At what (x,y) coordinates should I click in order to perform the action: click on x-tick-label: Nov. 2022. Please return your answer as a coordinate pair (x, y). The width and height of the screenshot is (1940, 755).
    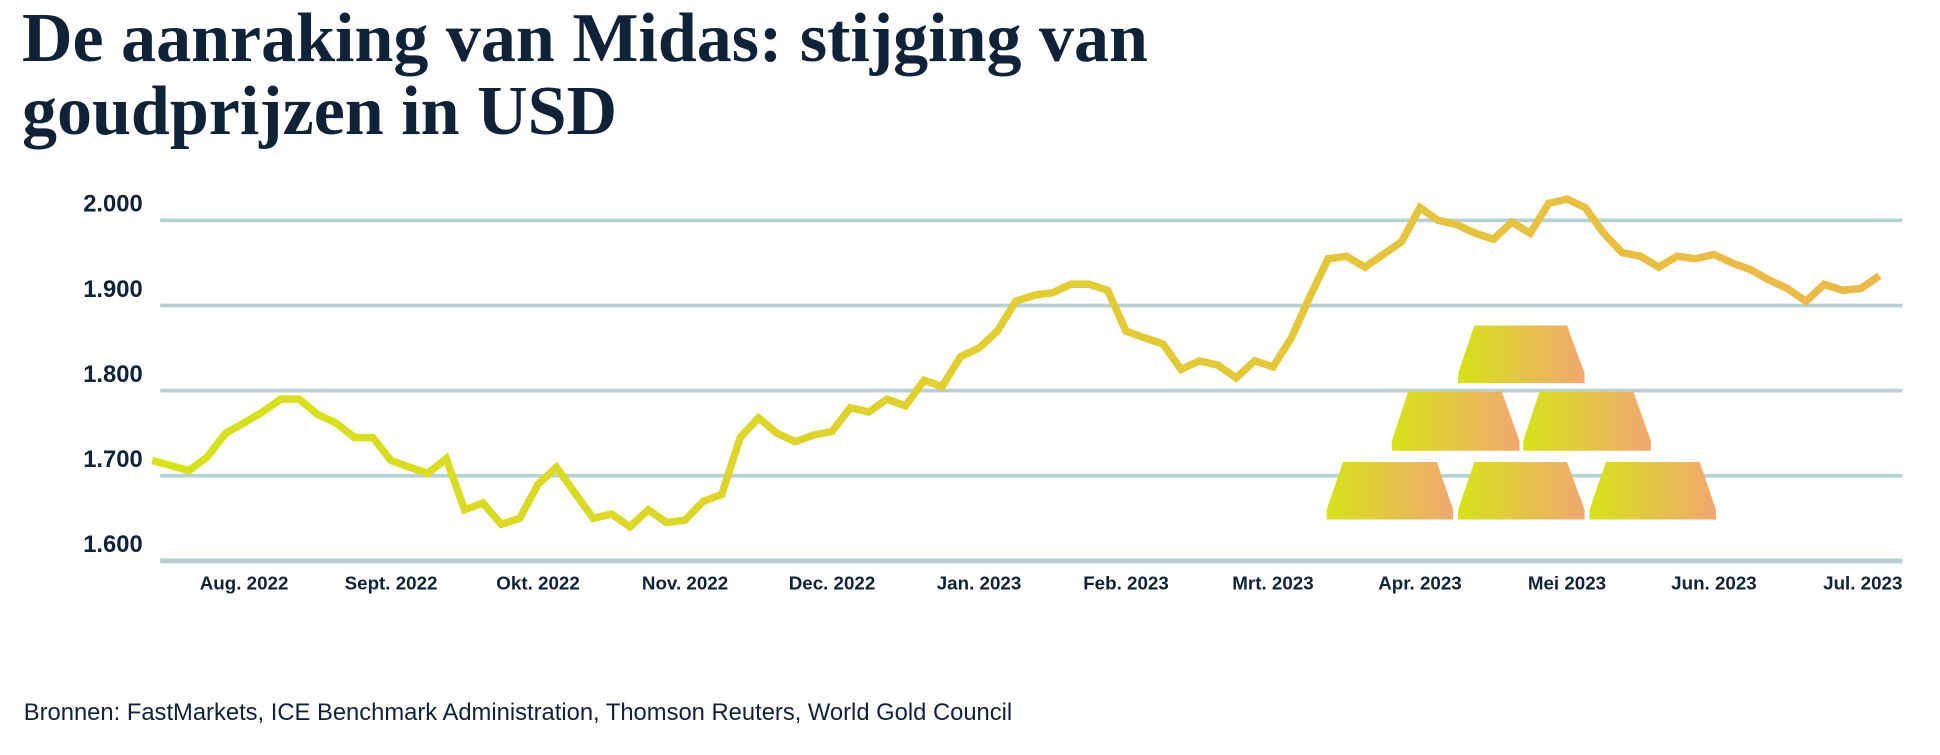
    Looking at the image, I should click on (685, 583).